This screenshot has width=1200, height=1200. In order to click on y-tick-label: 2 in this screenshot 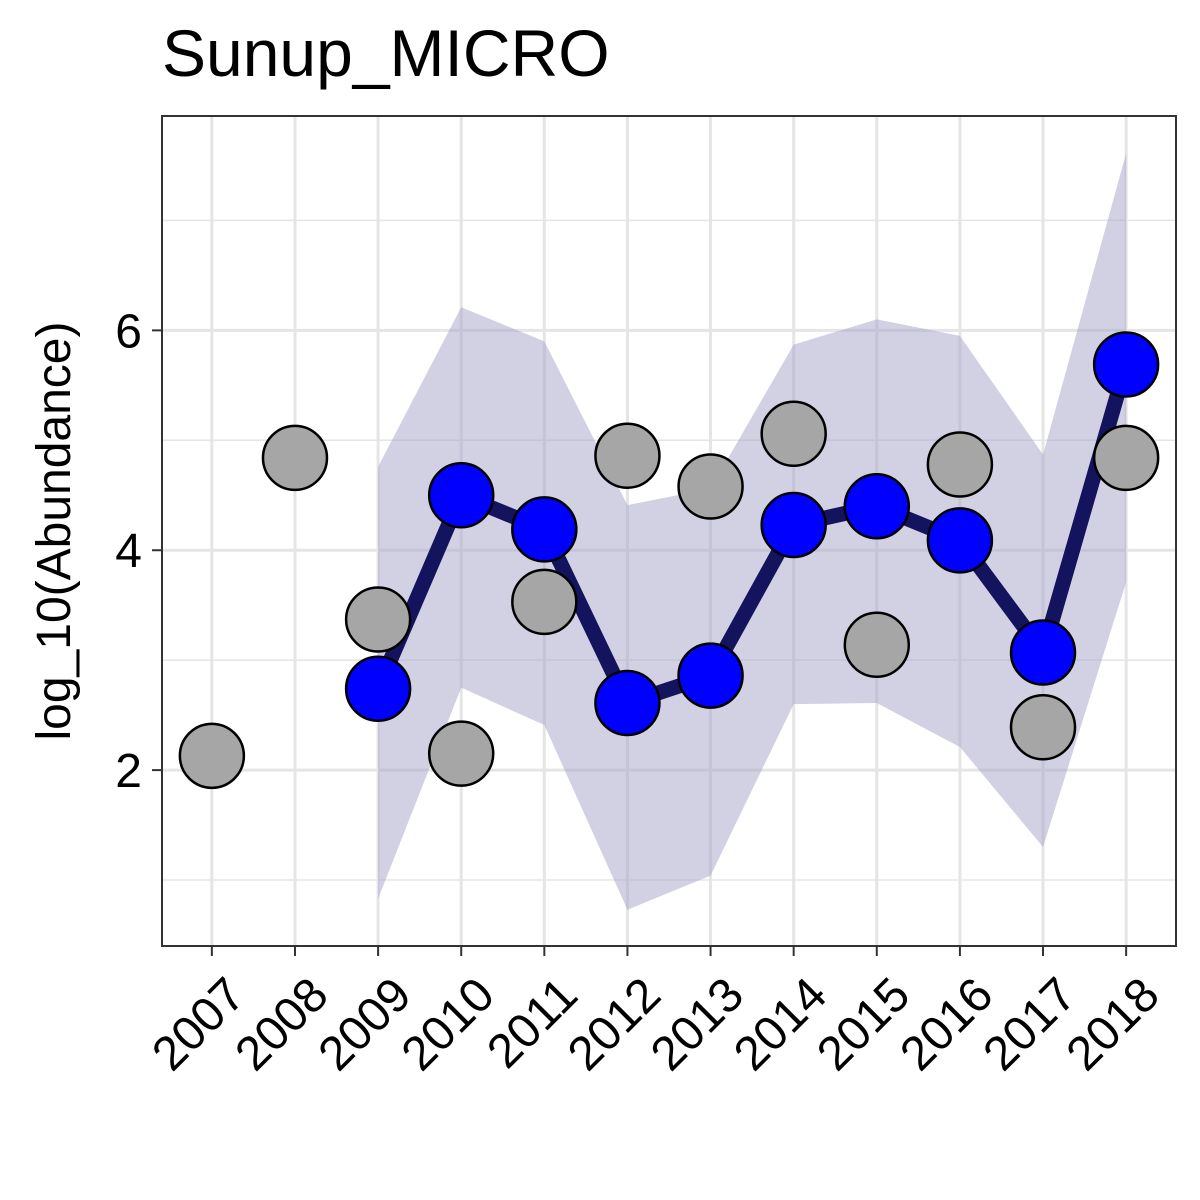, I will do `click(128, 771)`.